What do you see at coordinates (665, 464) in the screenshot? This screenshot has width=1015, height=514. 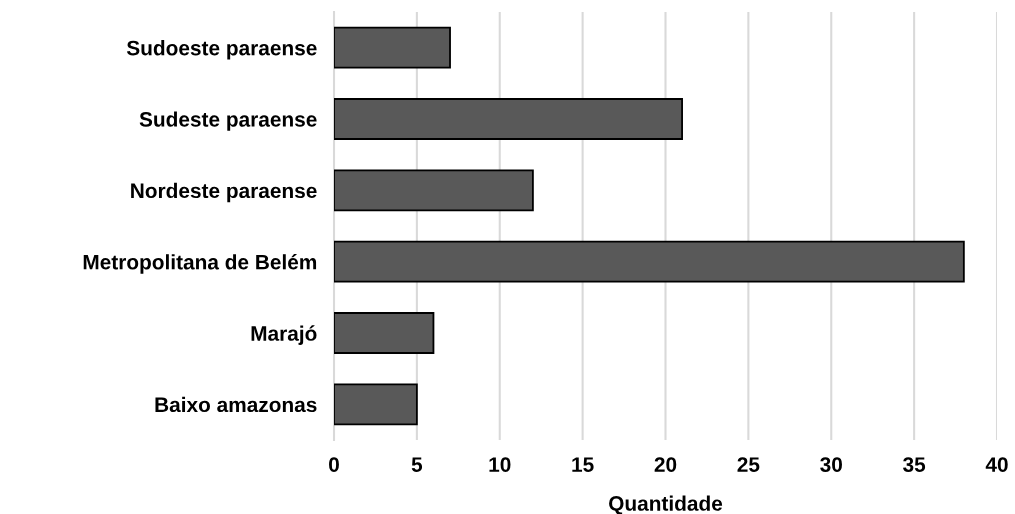 I see `x-tick-label: 20` at bounding box center [665, 464].